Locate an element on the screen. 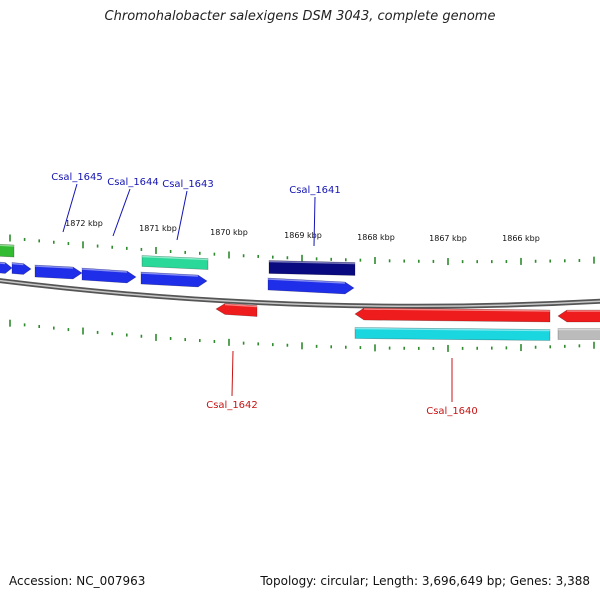  scale-label: 1870 kbp is located at coordinates (229, 232).